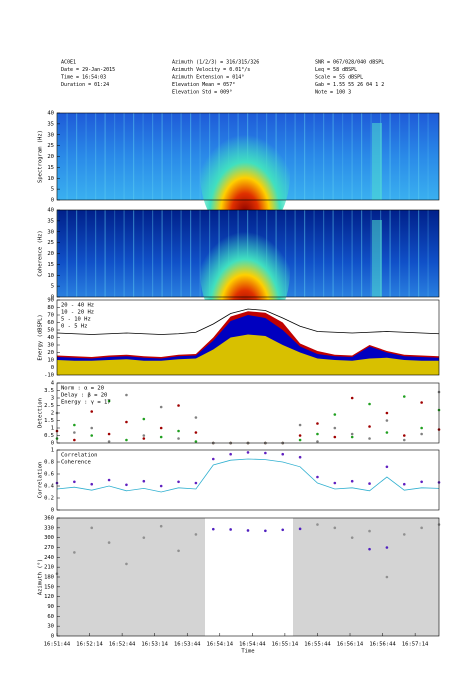 This screenshot has width=476, height=700. Describe the element at coordinates (49, 487) in the screenshot. I see `y-tick-label: 0.4` at that location.